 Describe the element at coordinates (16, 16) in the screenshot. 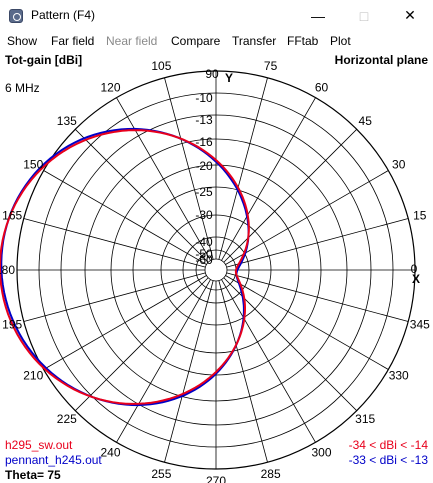

I see `pattern-app-icon` at that location.